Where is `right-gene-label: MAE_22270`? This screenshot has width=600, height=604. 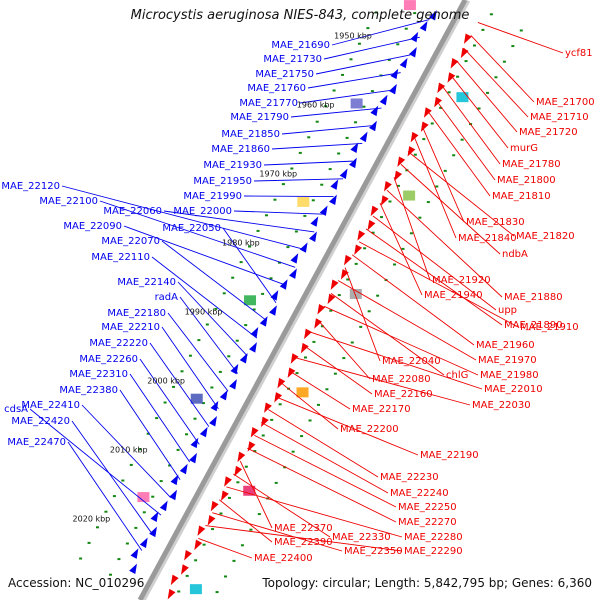 right-gene-label: MAE_22270 is located at coordinates (427, 522).